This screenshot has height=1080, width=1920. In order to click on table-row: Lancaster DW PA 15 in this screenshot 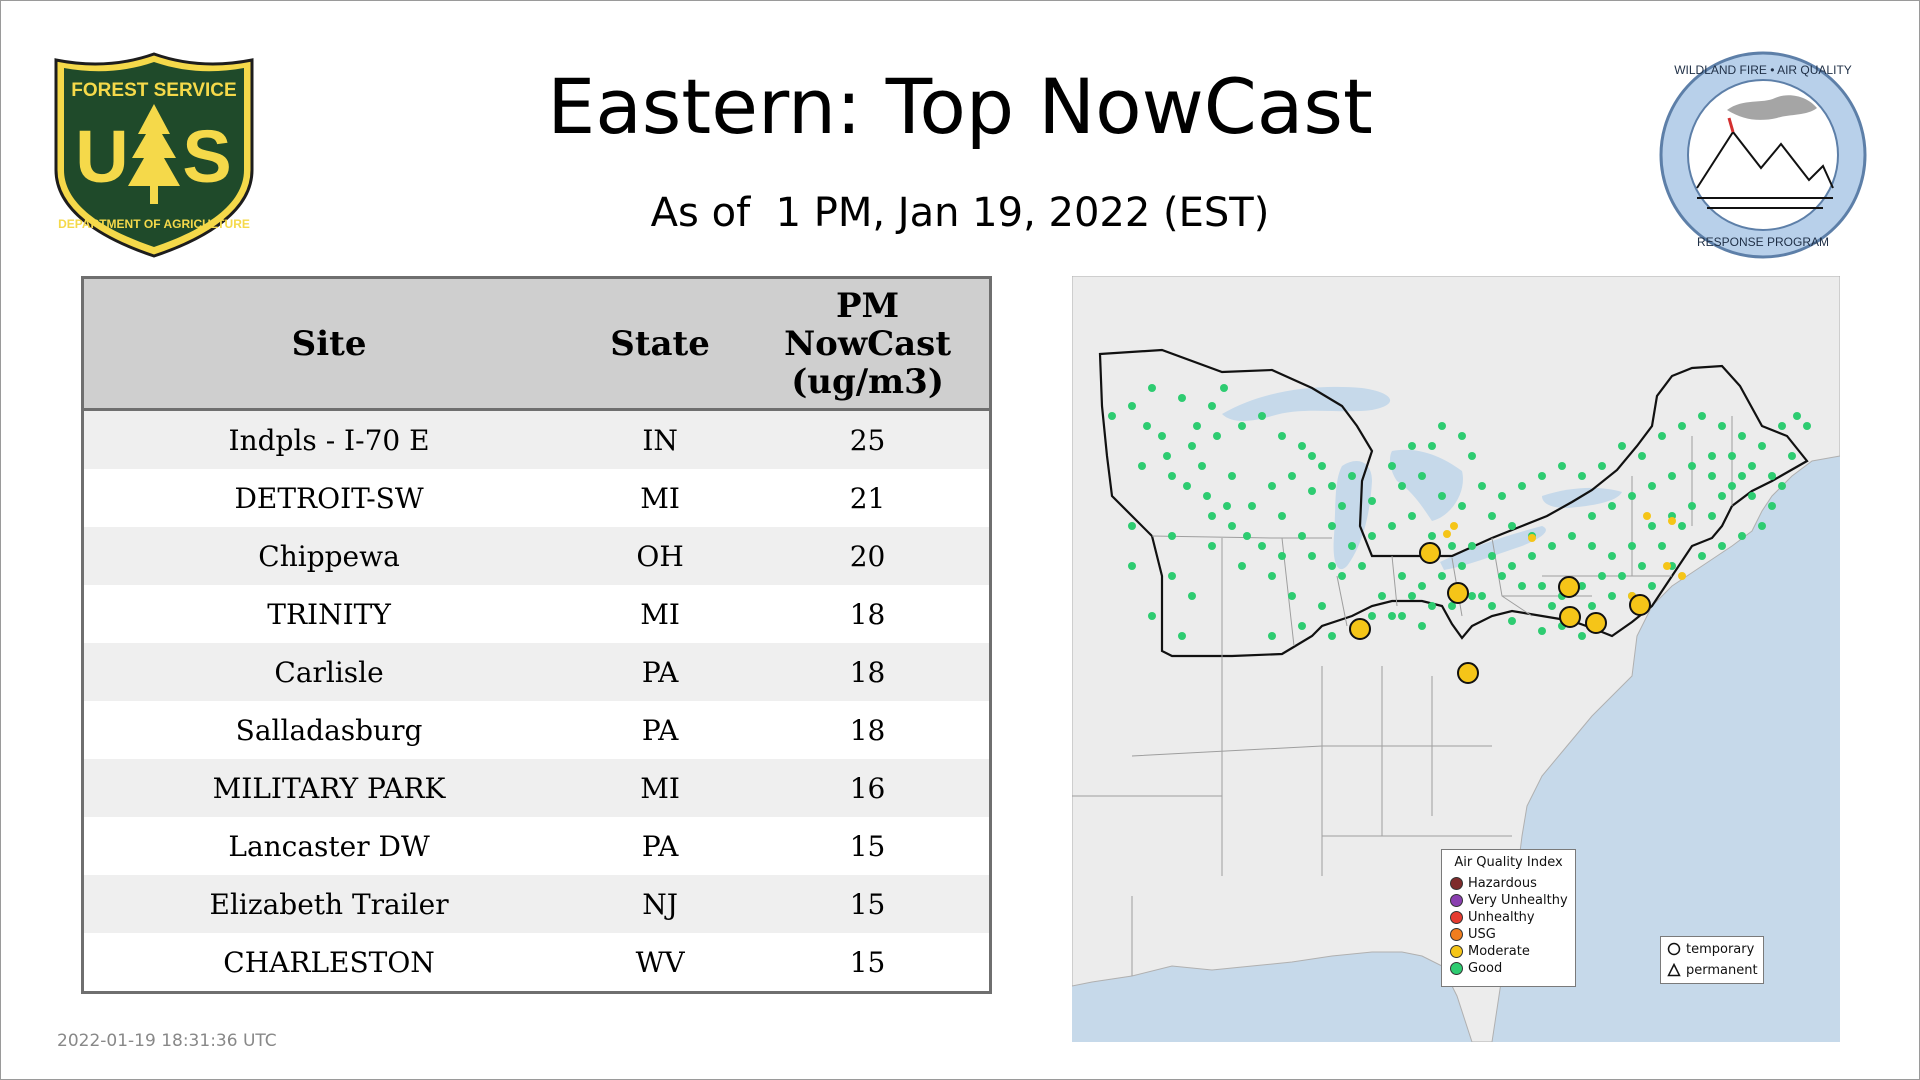, I will do `click(536, 846)`.